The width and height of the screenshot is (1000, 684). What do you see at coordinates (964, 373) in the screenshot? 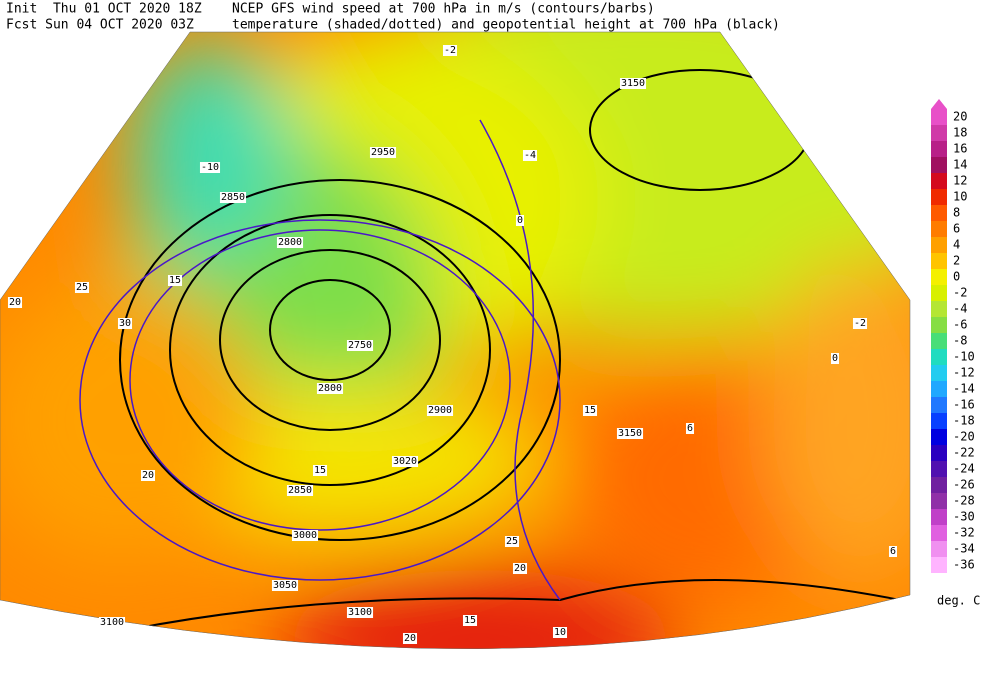
I see `colorbar-label: -12` at bounding box center [964, 373].